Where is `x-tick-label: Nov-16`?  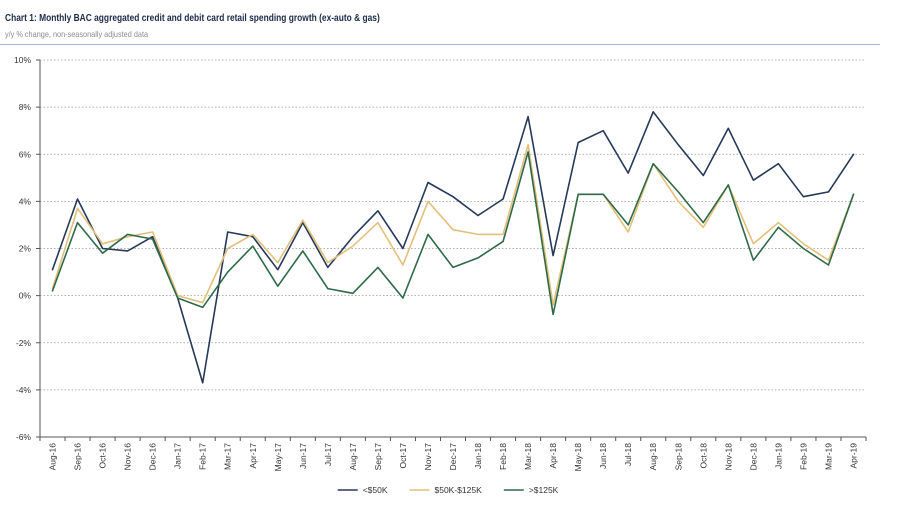
x-tick-label: Nov-16 is located at coordinates (128, 457).